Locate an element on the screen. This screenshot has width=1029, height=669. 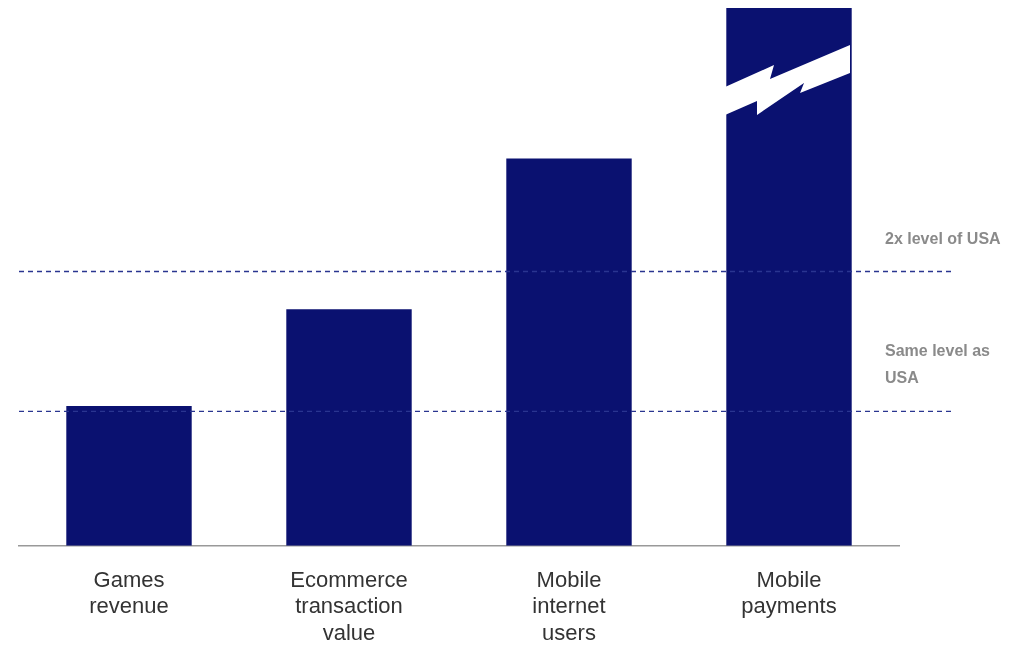
x-tick-label: Games revenue is located at coordinates (129, 593).